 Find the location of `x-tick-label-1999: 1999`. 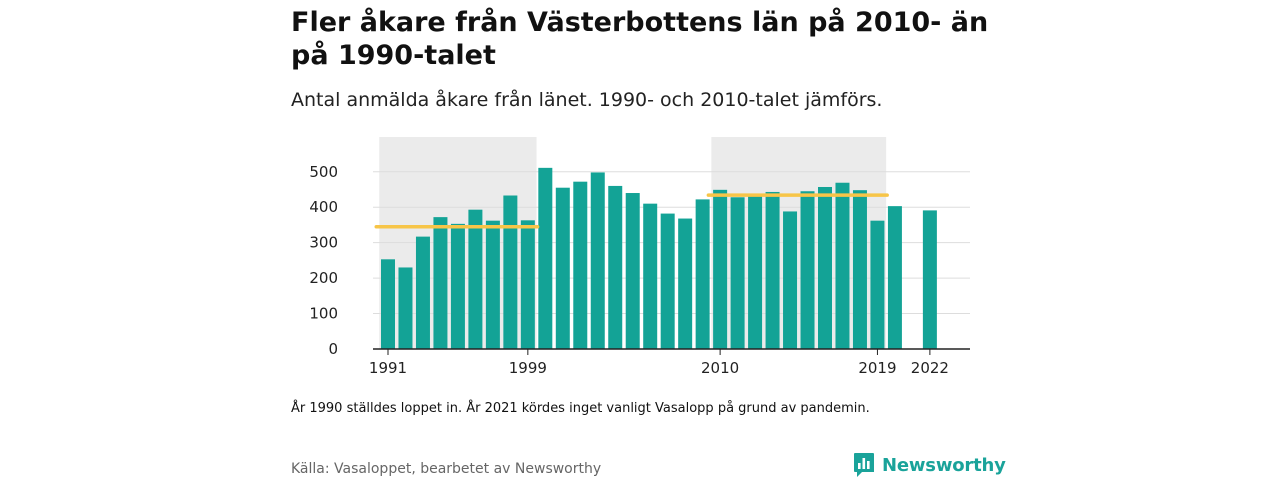

x-tick-label-1999: 1999 is located at coordinates (528, 368).